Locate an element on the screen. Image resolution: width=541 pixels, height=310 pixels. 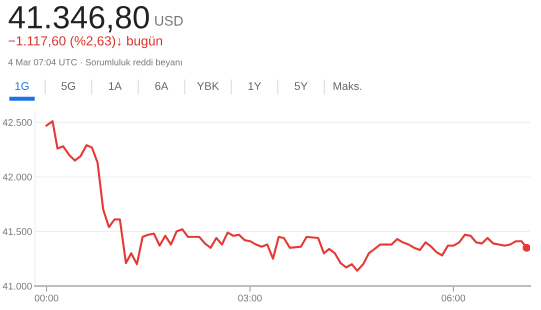
y-tick-label: 42.000 is located at coordinates (17, 177).